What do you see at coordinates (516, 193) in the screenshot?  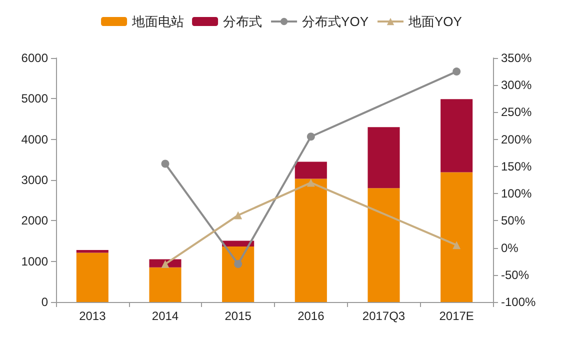 I see `y2-tick-label: 100%` at bounding box center [516, 193].